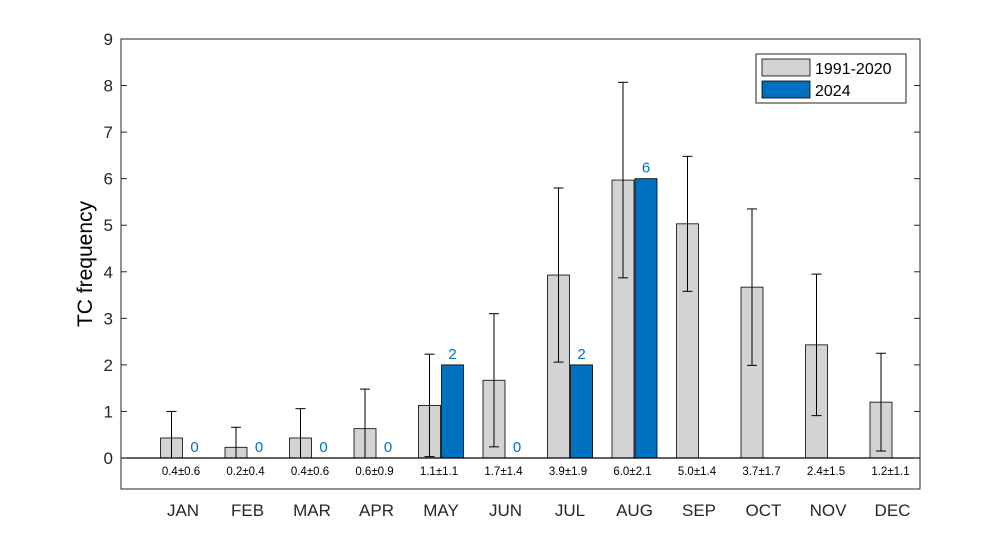 This screenshot has width=1000, height=551. I want to click on x-tick-label-jul: JUL, so click(570, 510).